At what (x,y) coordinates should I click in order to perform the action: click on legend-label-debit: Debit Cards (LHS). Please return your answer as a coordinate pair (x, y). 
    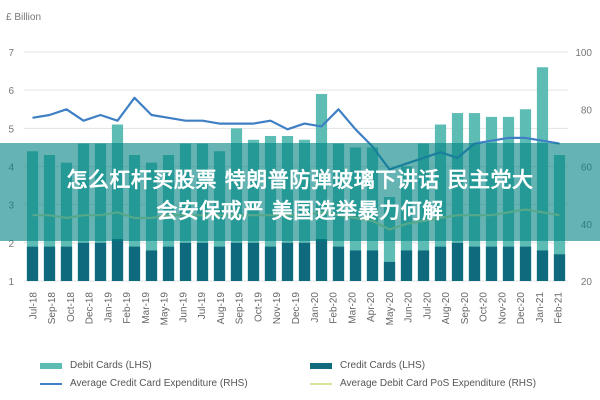
    Looking at the image, I should click on (111, 365).